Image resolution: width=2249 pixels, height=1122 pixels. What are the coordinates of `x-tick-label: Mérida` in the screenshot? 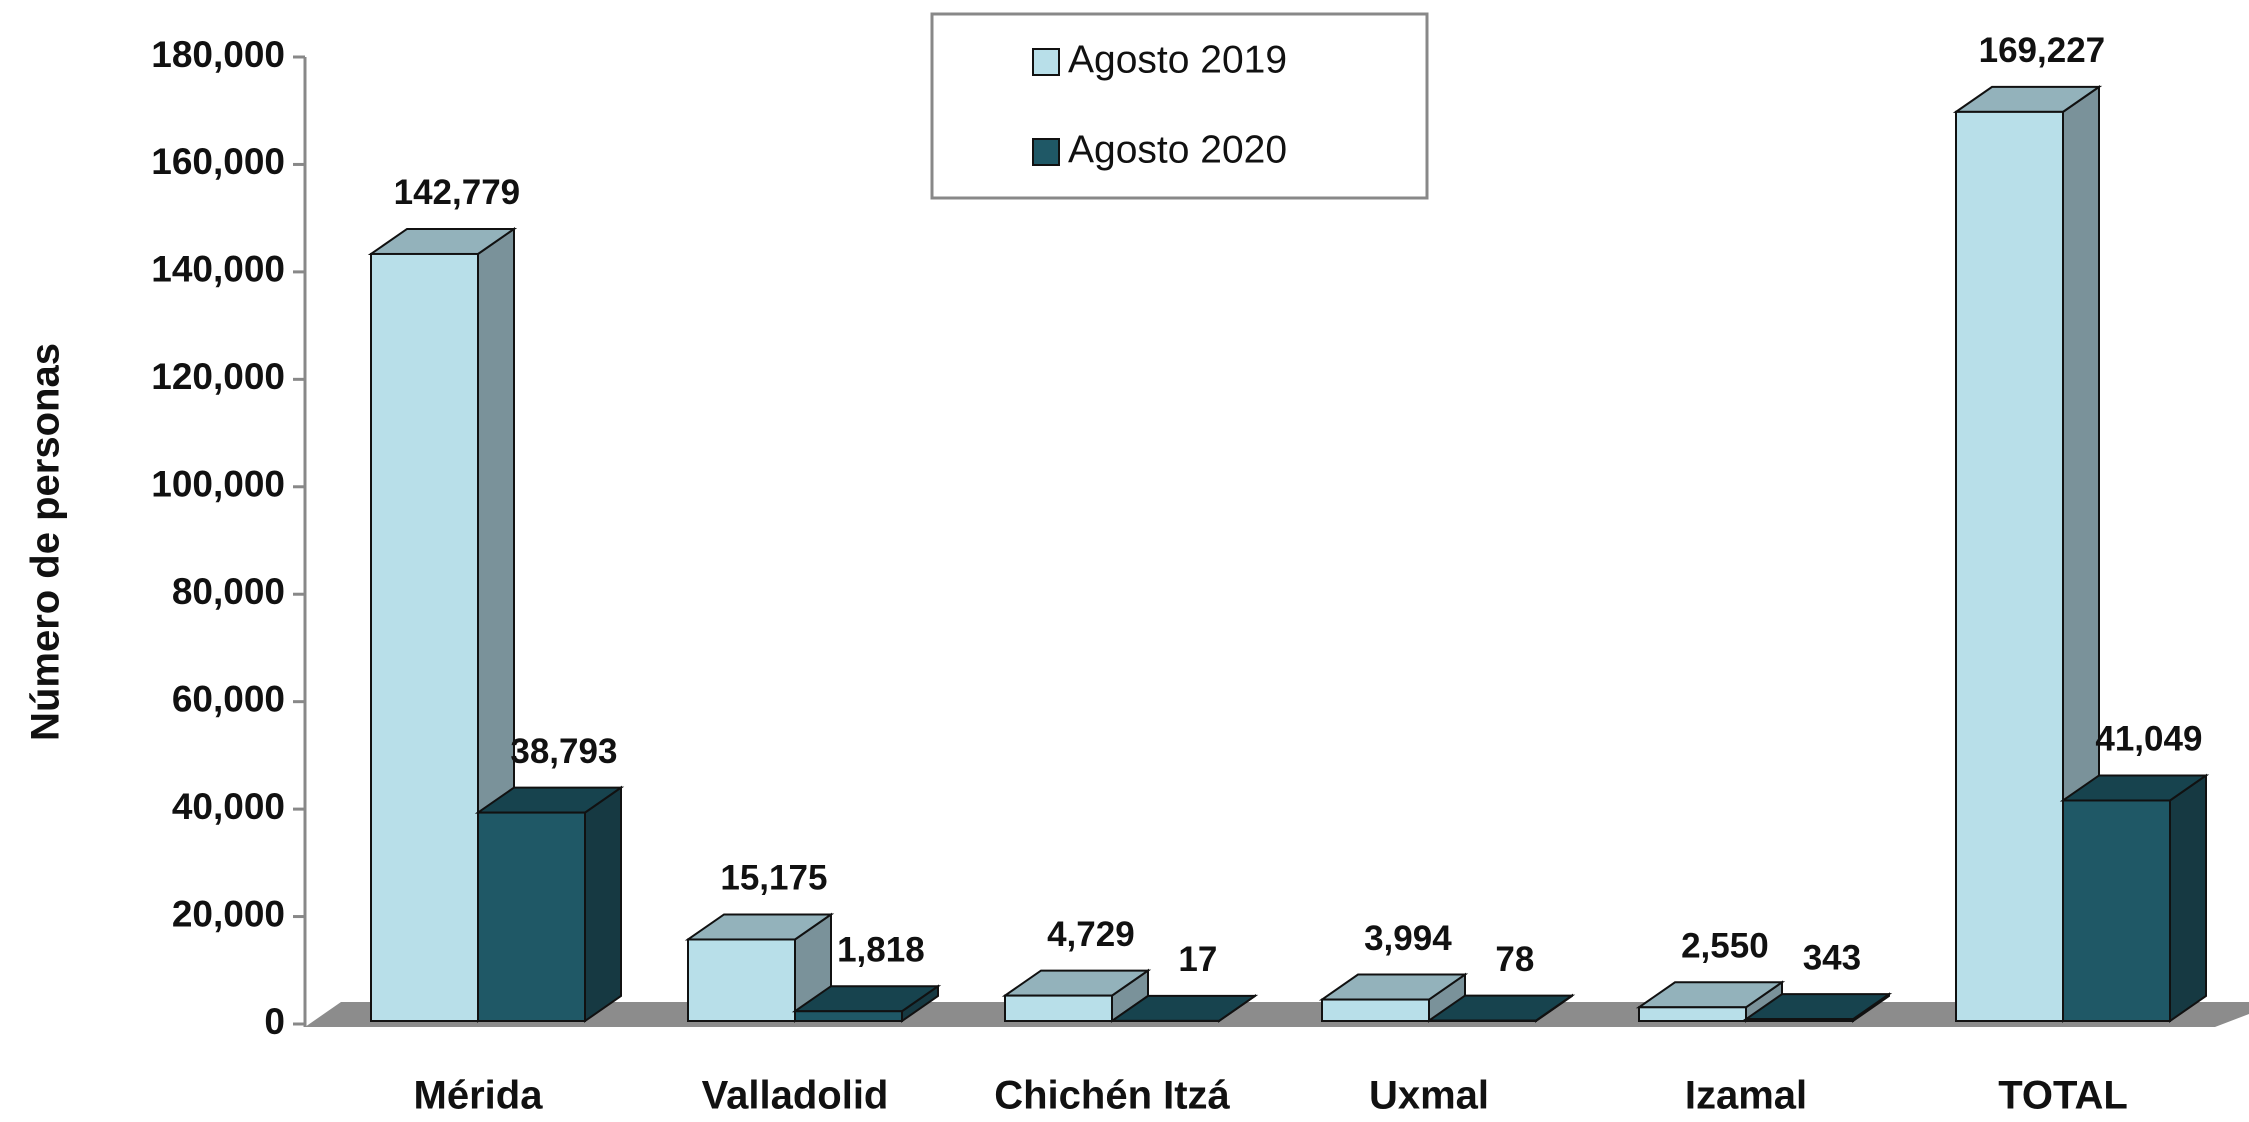 It's located at (479, 1096).